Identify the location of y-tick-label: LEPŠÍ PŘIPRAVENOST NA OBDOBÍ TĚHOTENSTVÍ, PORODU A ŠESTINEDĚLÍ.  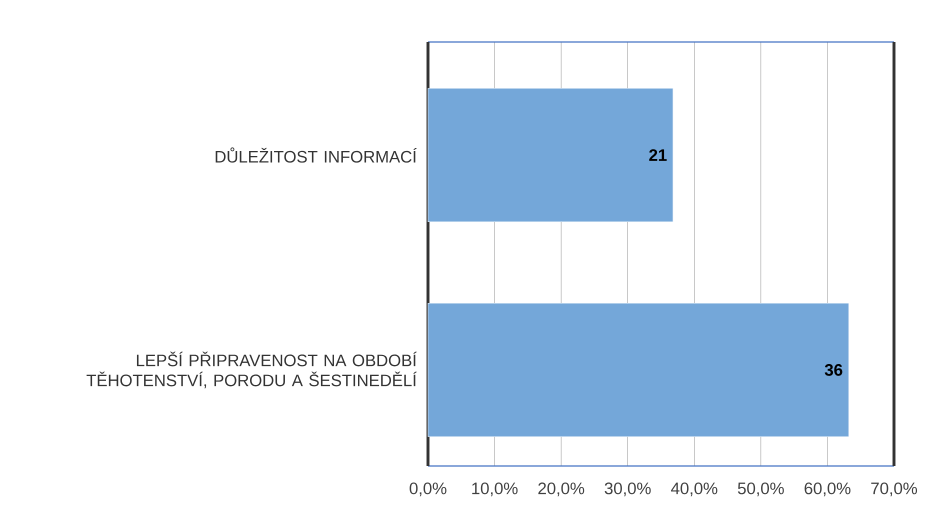
(251, 370).